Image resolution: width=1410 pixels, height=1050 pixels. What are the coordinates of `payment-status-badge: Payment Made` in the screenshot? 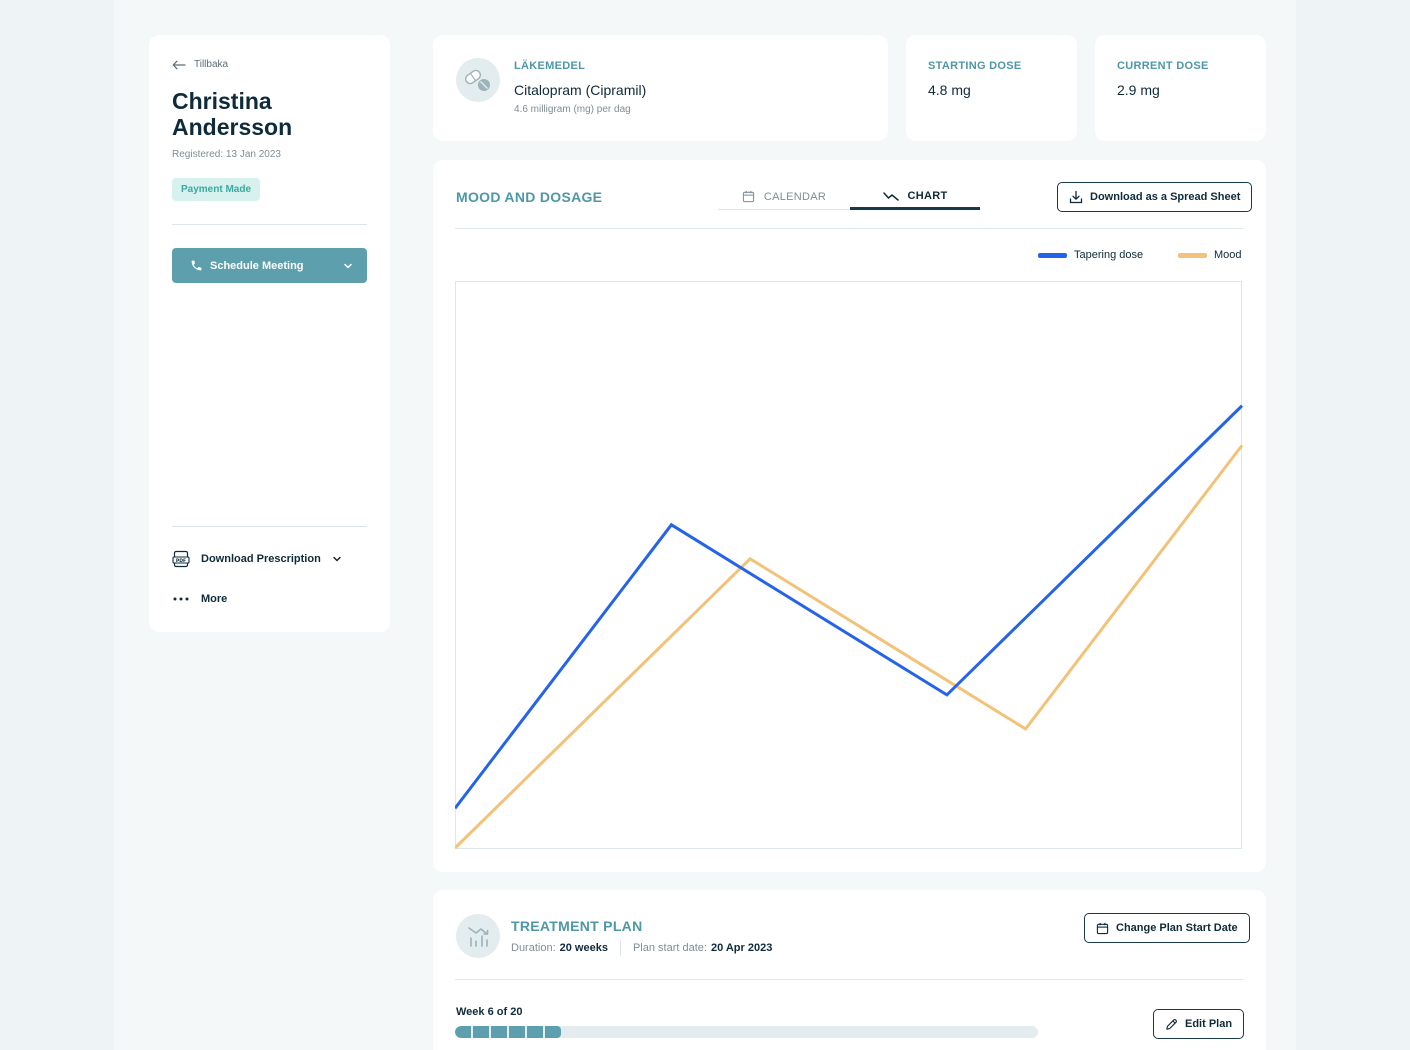 It's located at (216, 189).